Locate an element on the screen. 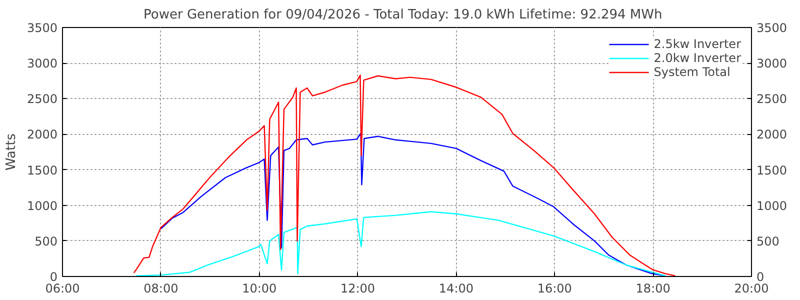 The height and width of the screenshot is (300, 800). y-tick-label: 500 is located at coordinates (46, 241).